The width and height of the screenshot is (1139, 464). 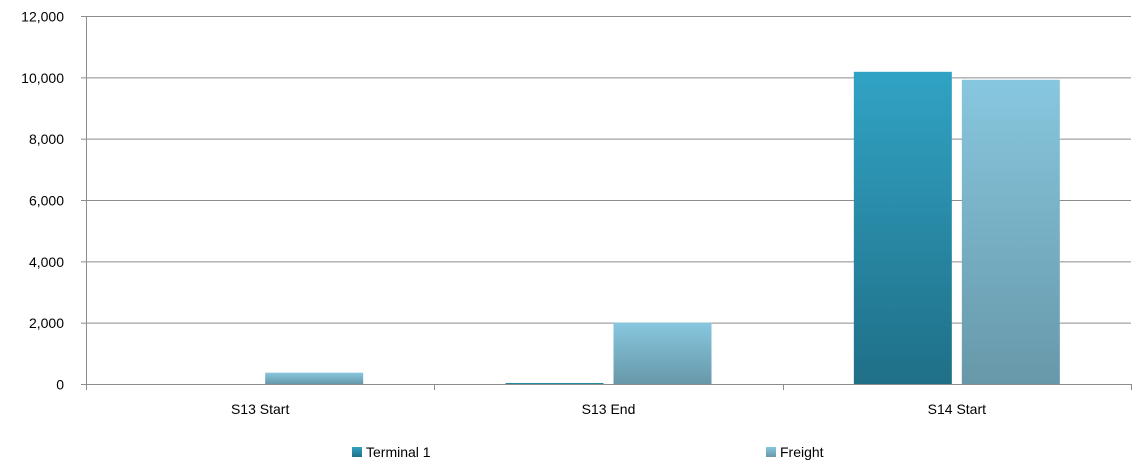 I want to click on y-tick-label: 10,000, so click(x=42, y=78).